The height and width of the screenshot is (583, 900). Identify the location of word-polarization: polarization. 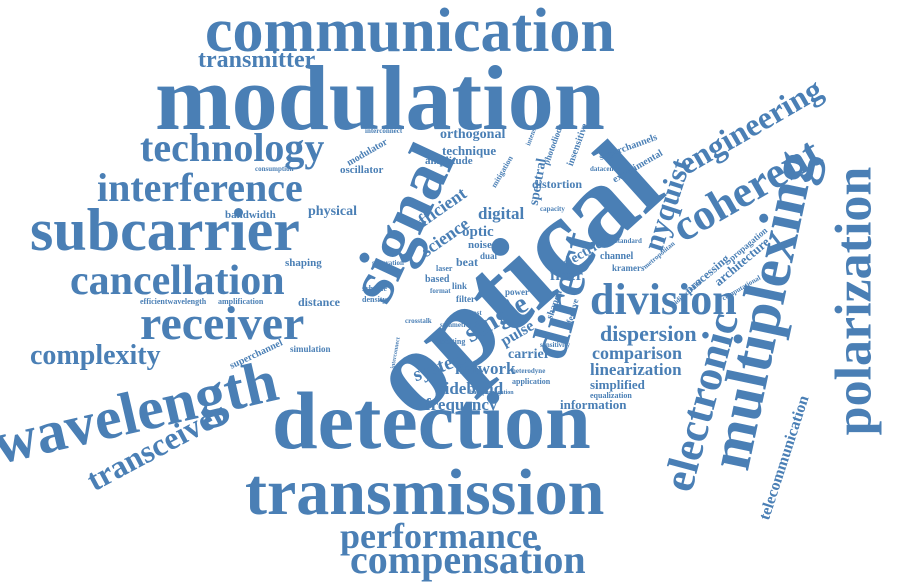
(854, 301).